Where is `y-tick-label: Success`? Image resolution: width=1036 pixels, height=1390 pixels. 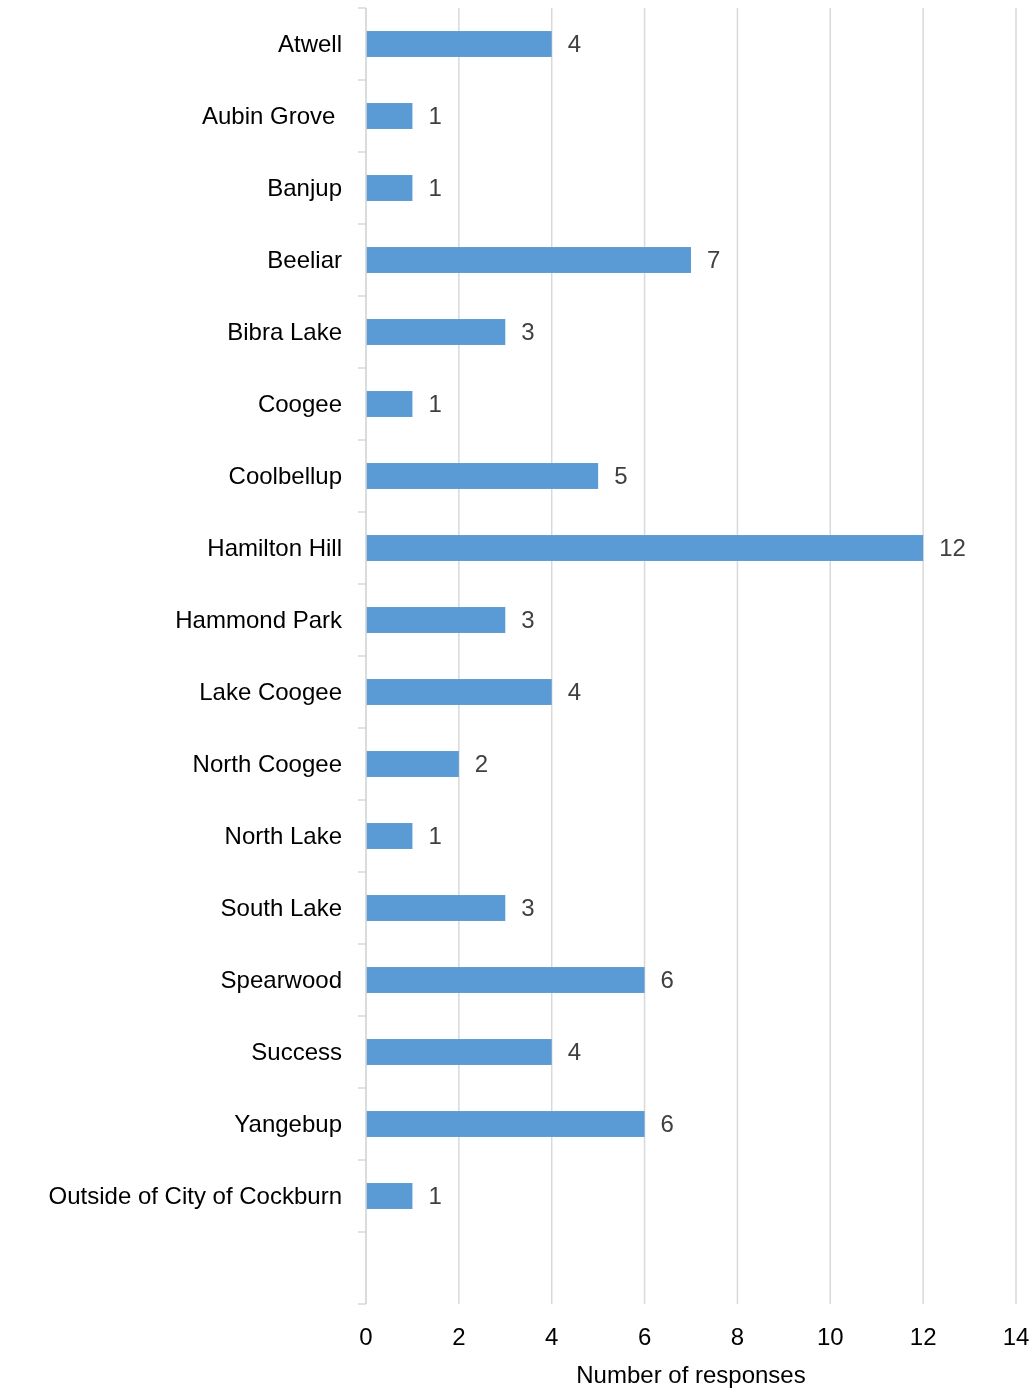
y-tick-label: Success is located at coordinates (296, 1052).